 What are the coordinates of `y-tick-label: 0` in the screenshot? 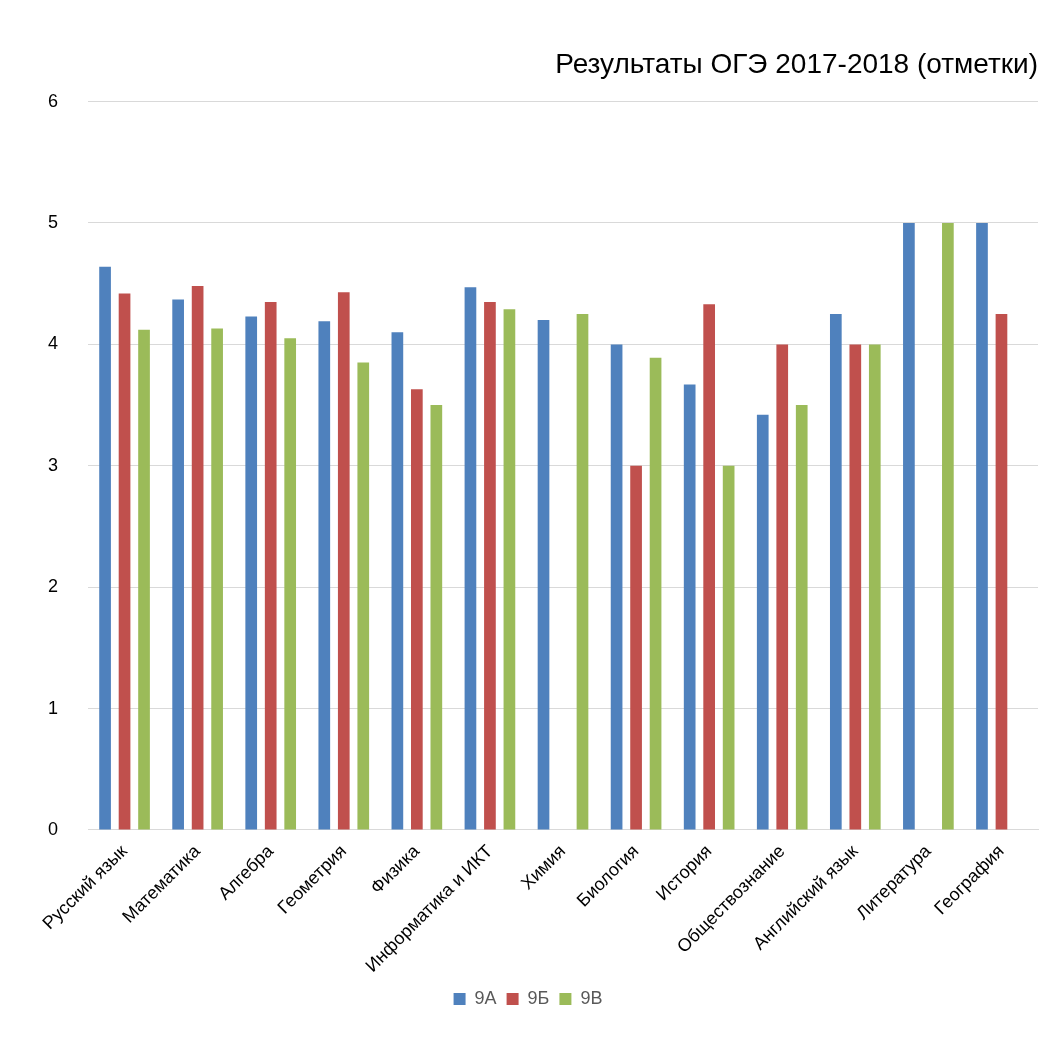 It's located at (53, 828).